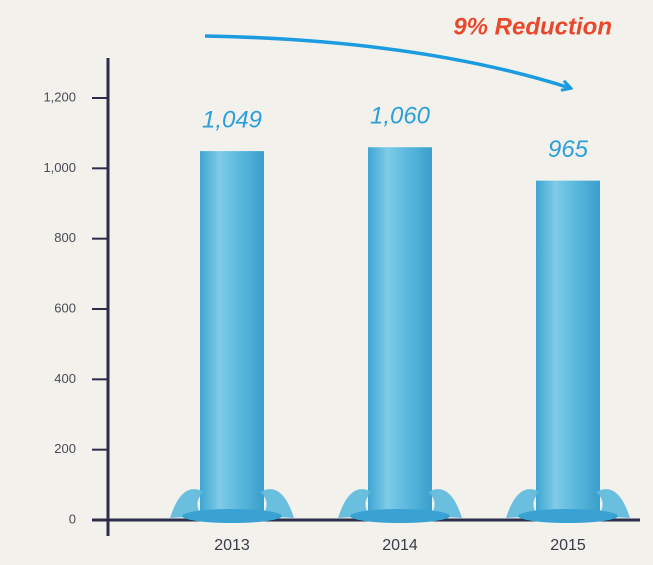  Describe the element at coordinates (232, 545) in the screenshot. I see `x-tick-label: 2013` at that location.